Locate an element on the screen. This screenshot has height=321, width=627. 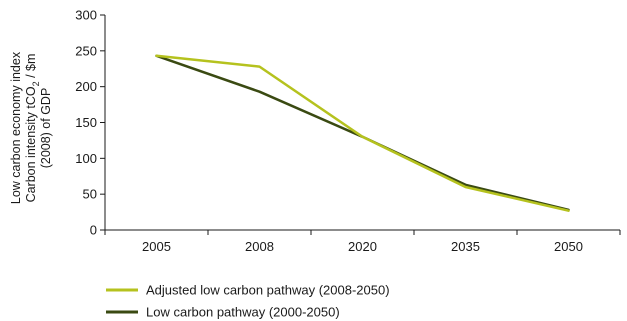
y-axis-title-line-2: Carbon intensity tCO2 / $m is located at coordinates (32, 128).